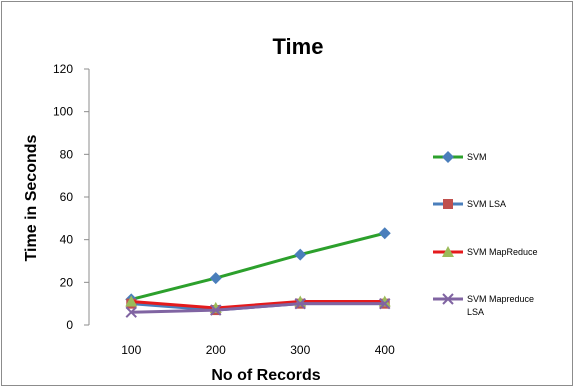 The width and height of the screenshot is (576, 389). What do you see at coordinates (63, 112) in the screenshot?
I see `y-tick-label: 100` at bounding box center [63, 112].